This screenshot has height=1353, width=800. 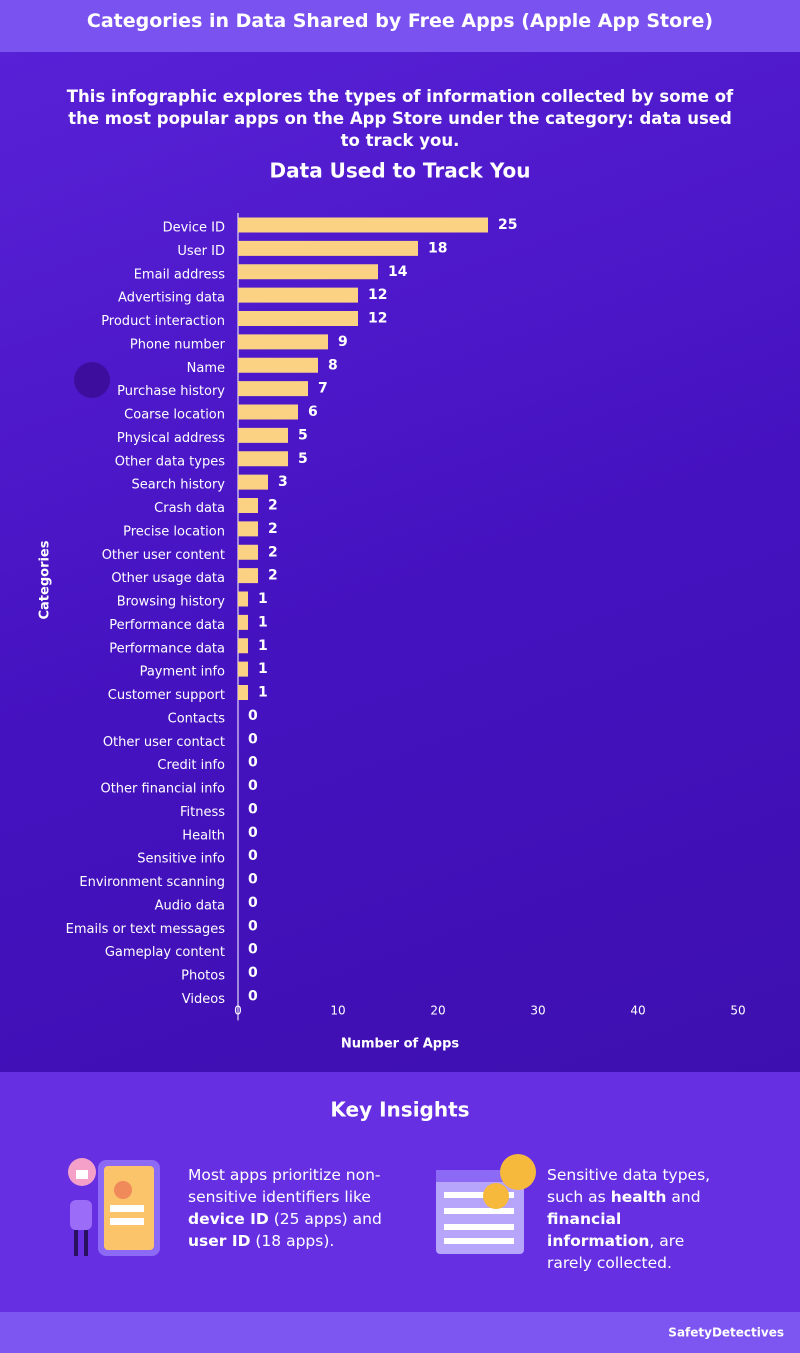 I want to click on value-label: 7, so click(x=323, y=389).